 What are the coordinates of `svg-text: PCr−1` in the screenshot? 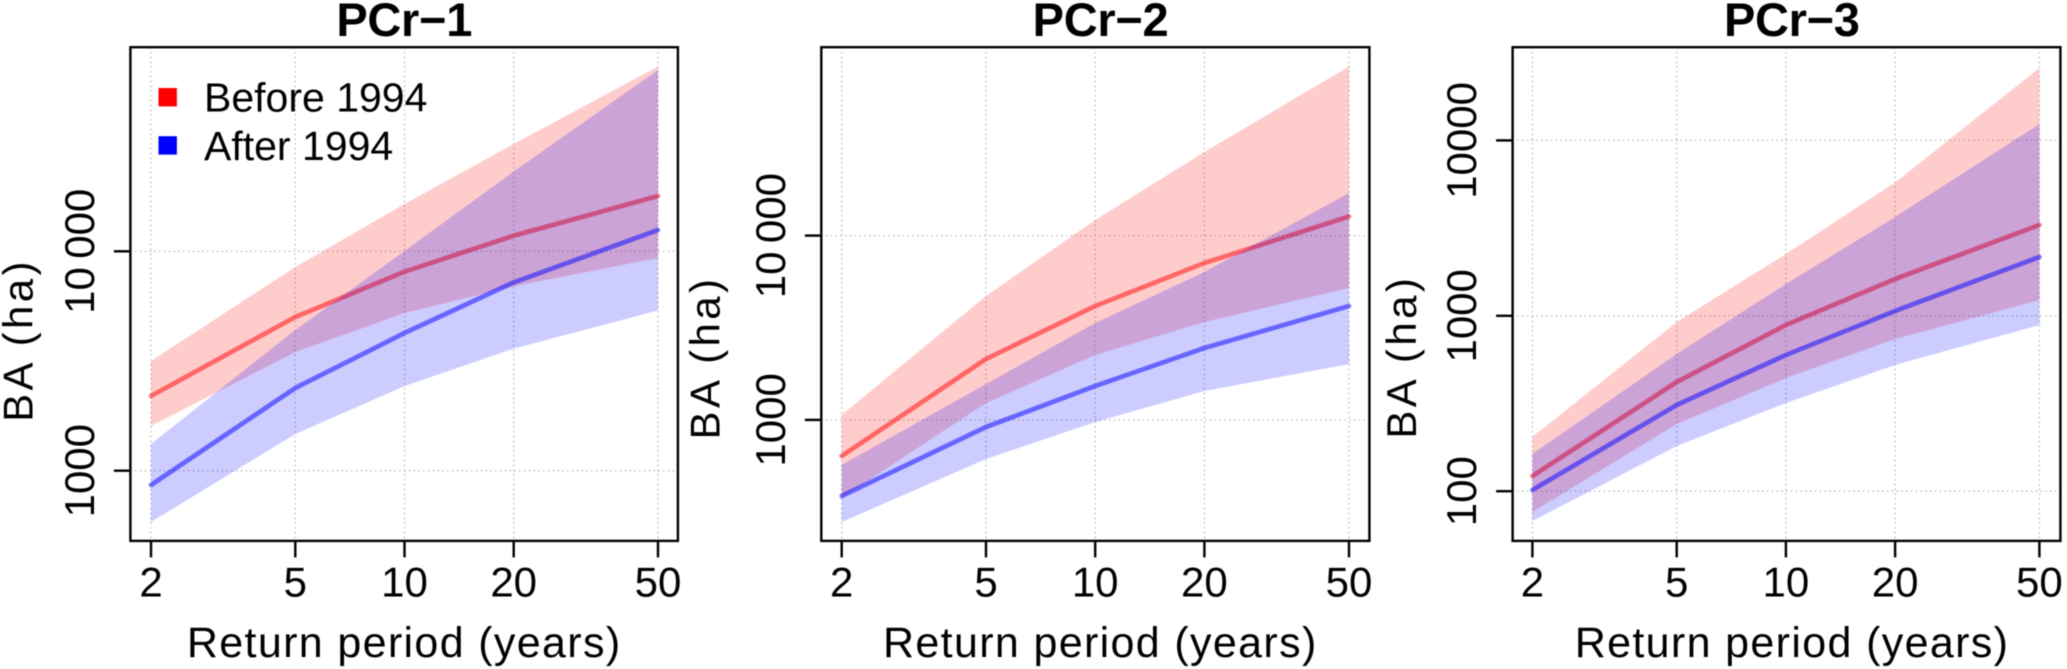 It's located at (404, 23).